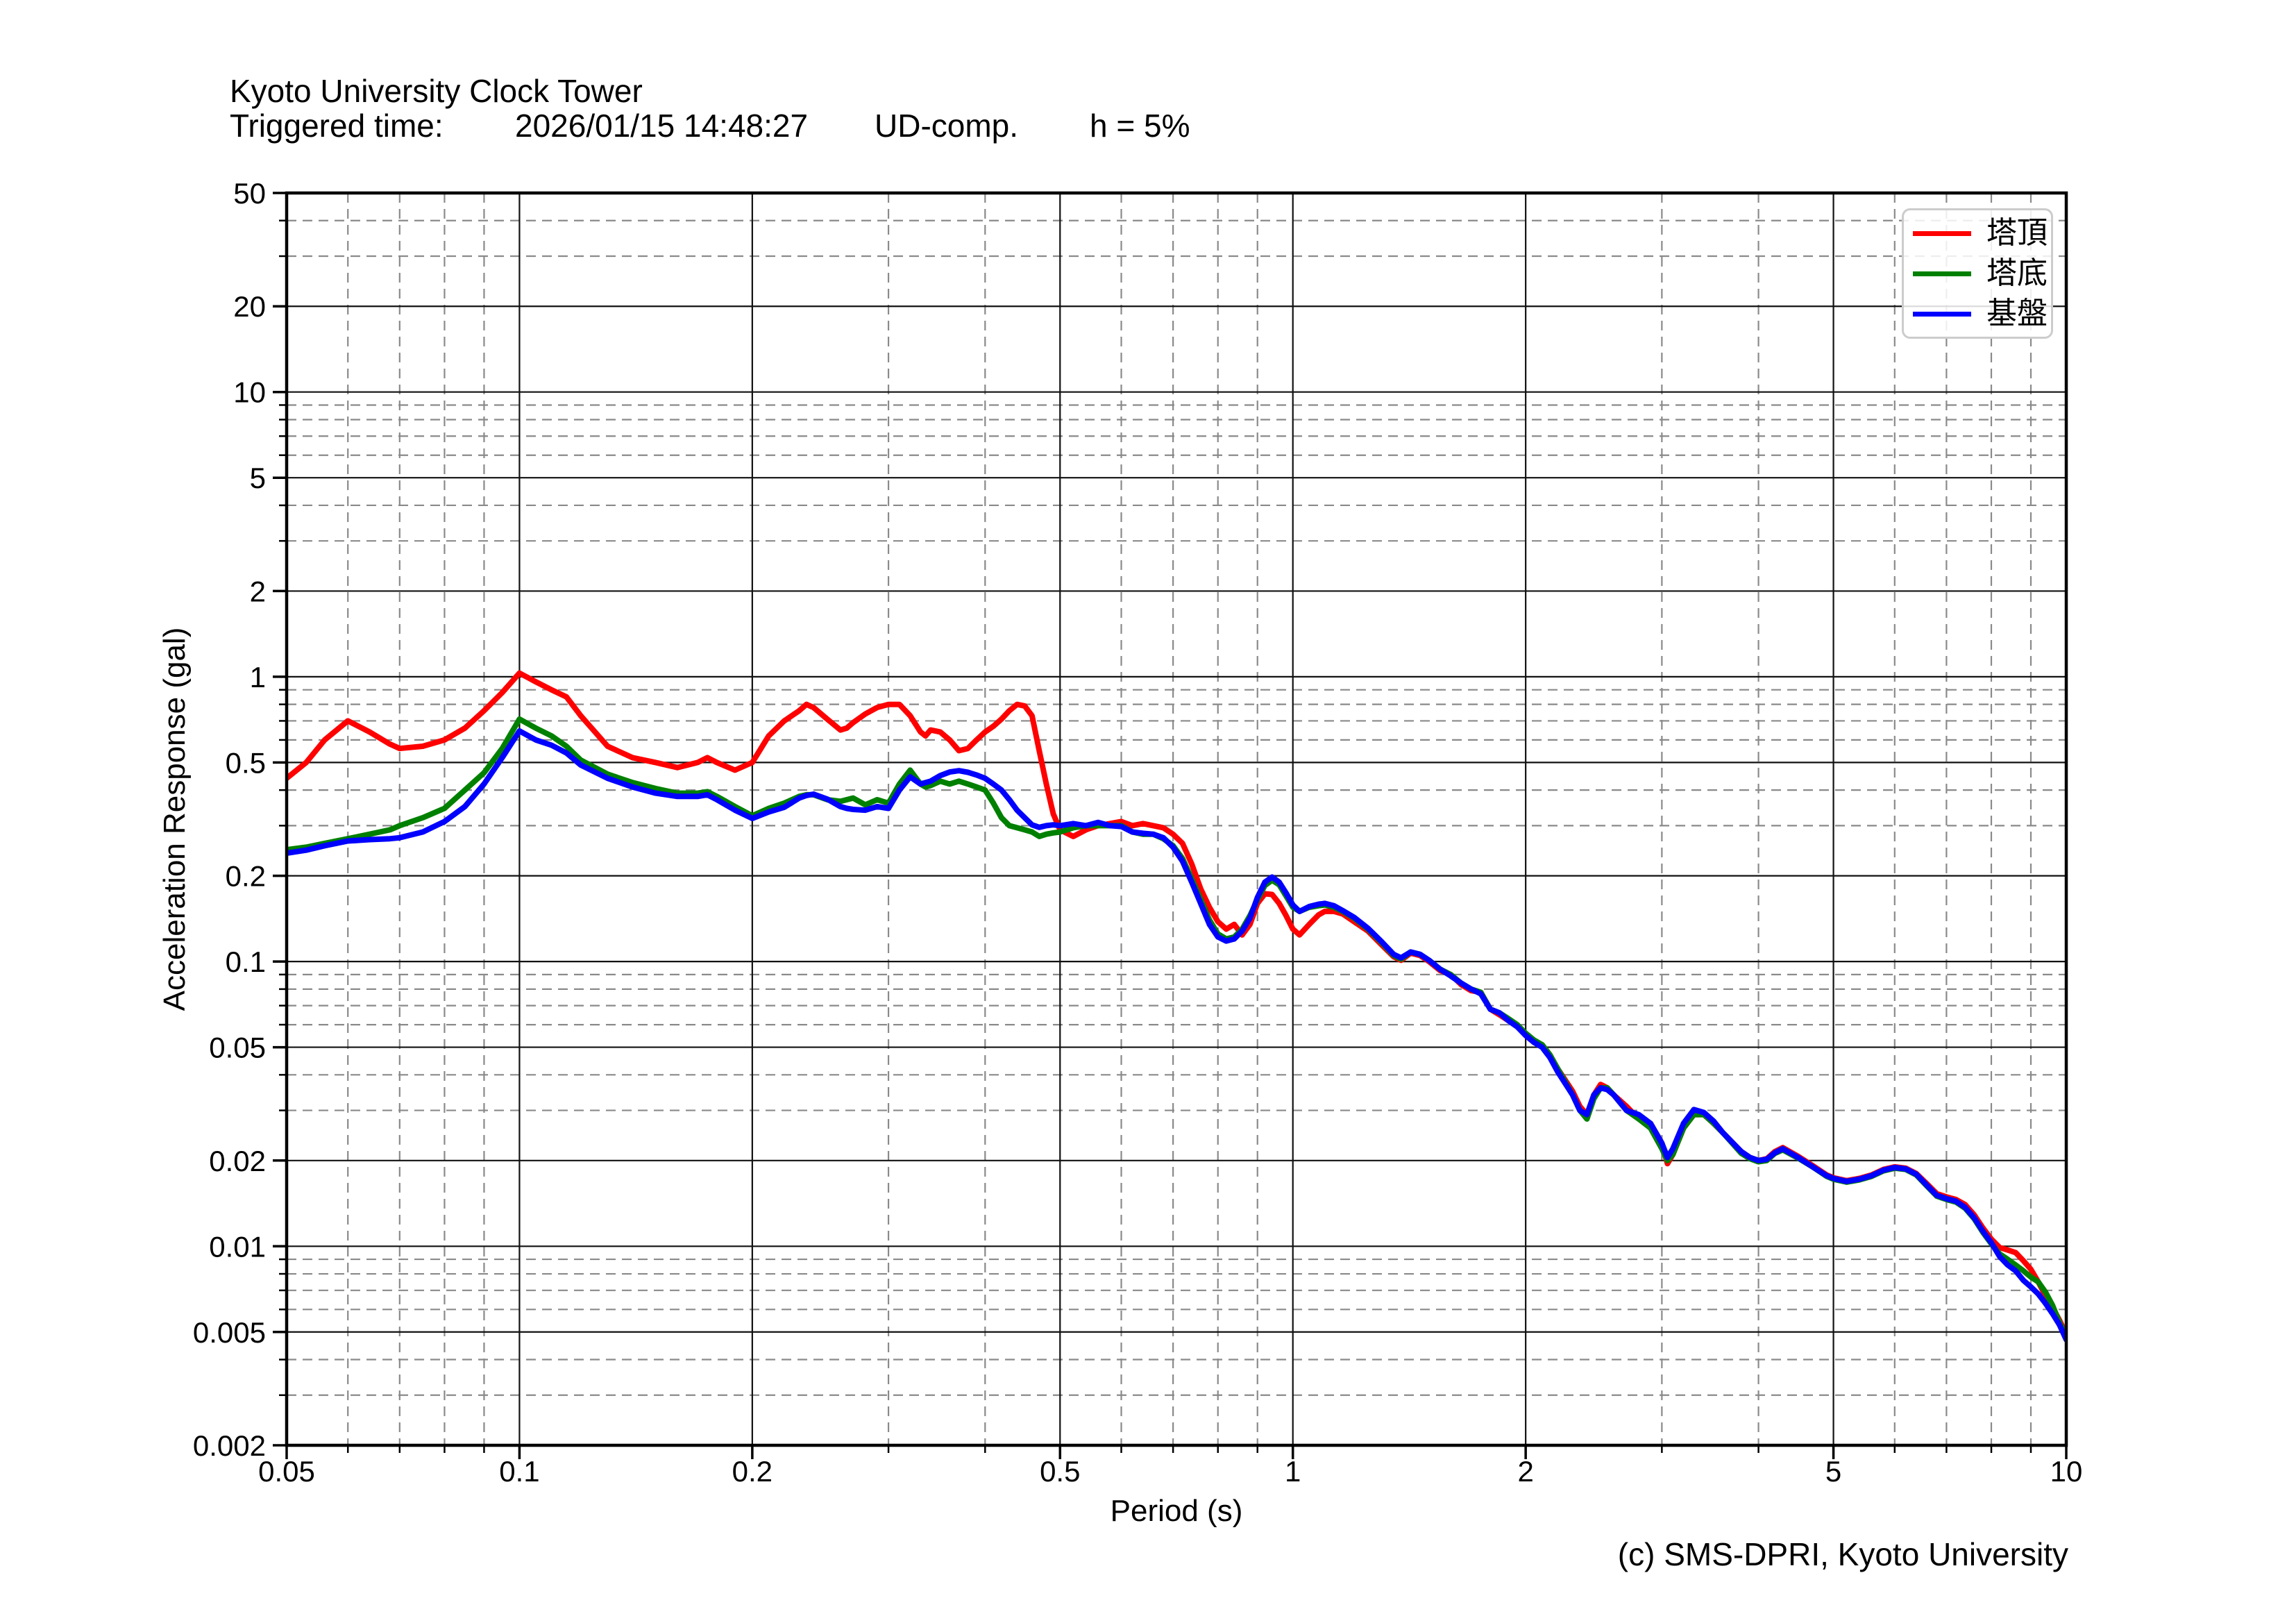 The height and width of the screenshot is (1623, 2296). What do you see at coordinates (1978, 233) in the screenshot?
I see `legend-item-0: 塔頂` at bounding box center [1978, 233].